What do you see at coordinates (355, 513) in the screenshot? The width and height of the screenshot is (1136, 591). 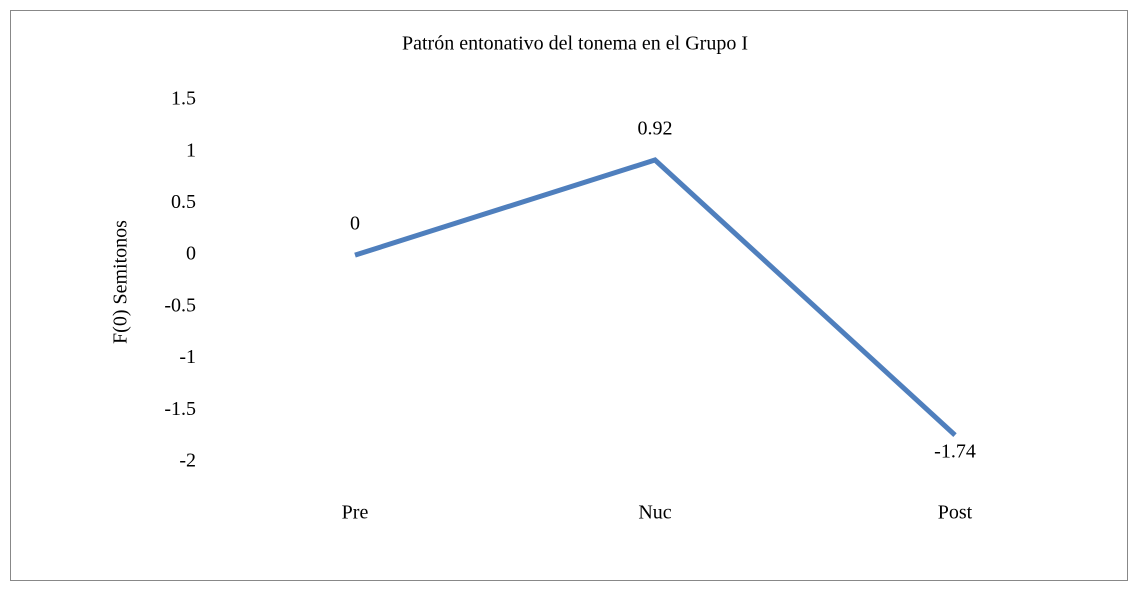 I see `x-tick-label: Pre` at bounding box center [355, 513].